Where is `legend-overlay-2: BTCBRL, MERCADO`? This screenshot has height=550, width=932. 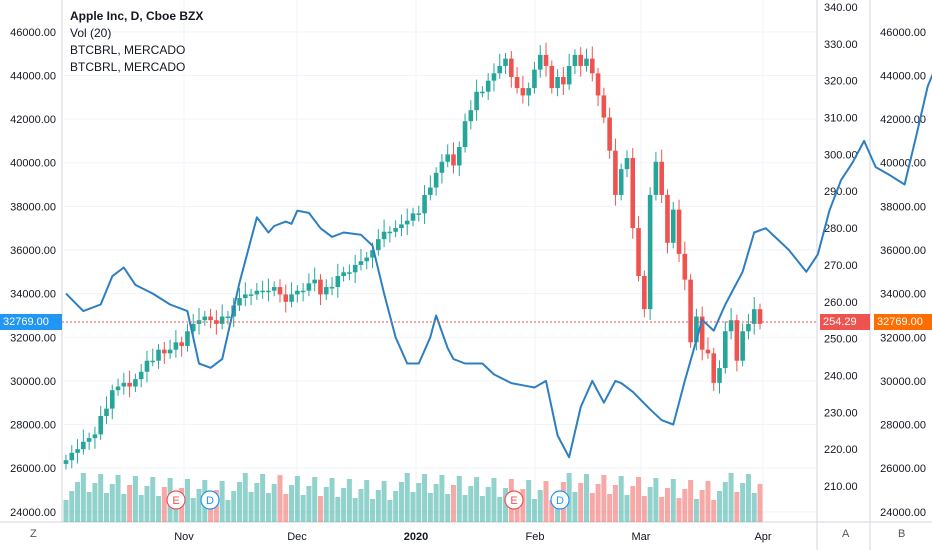 legend-overlay-2: BTCBRL, MERCADO is located at coordinates (128, 67).